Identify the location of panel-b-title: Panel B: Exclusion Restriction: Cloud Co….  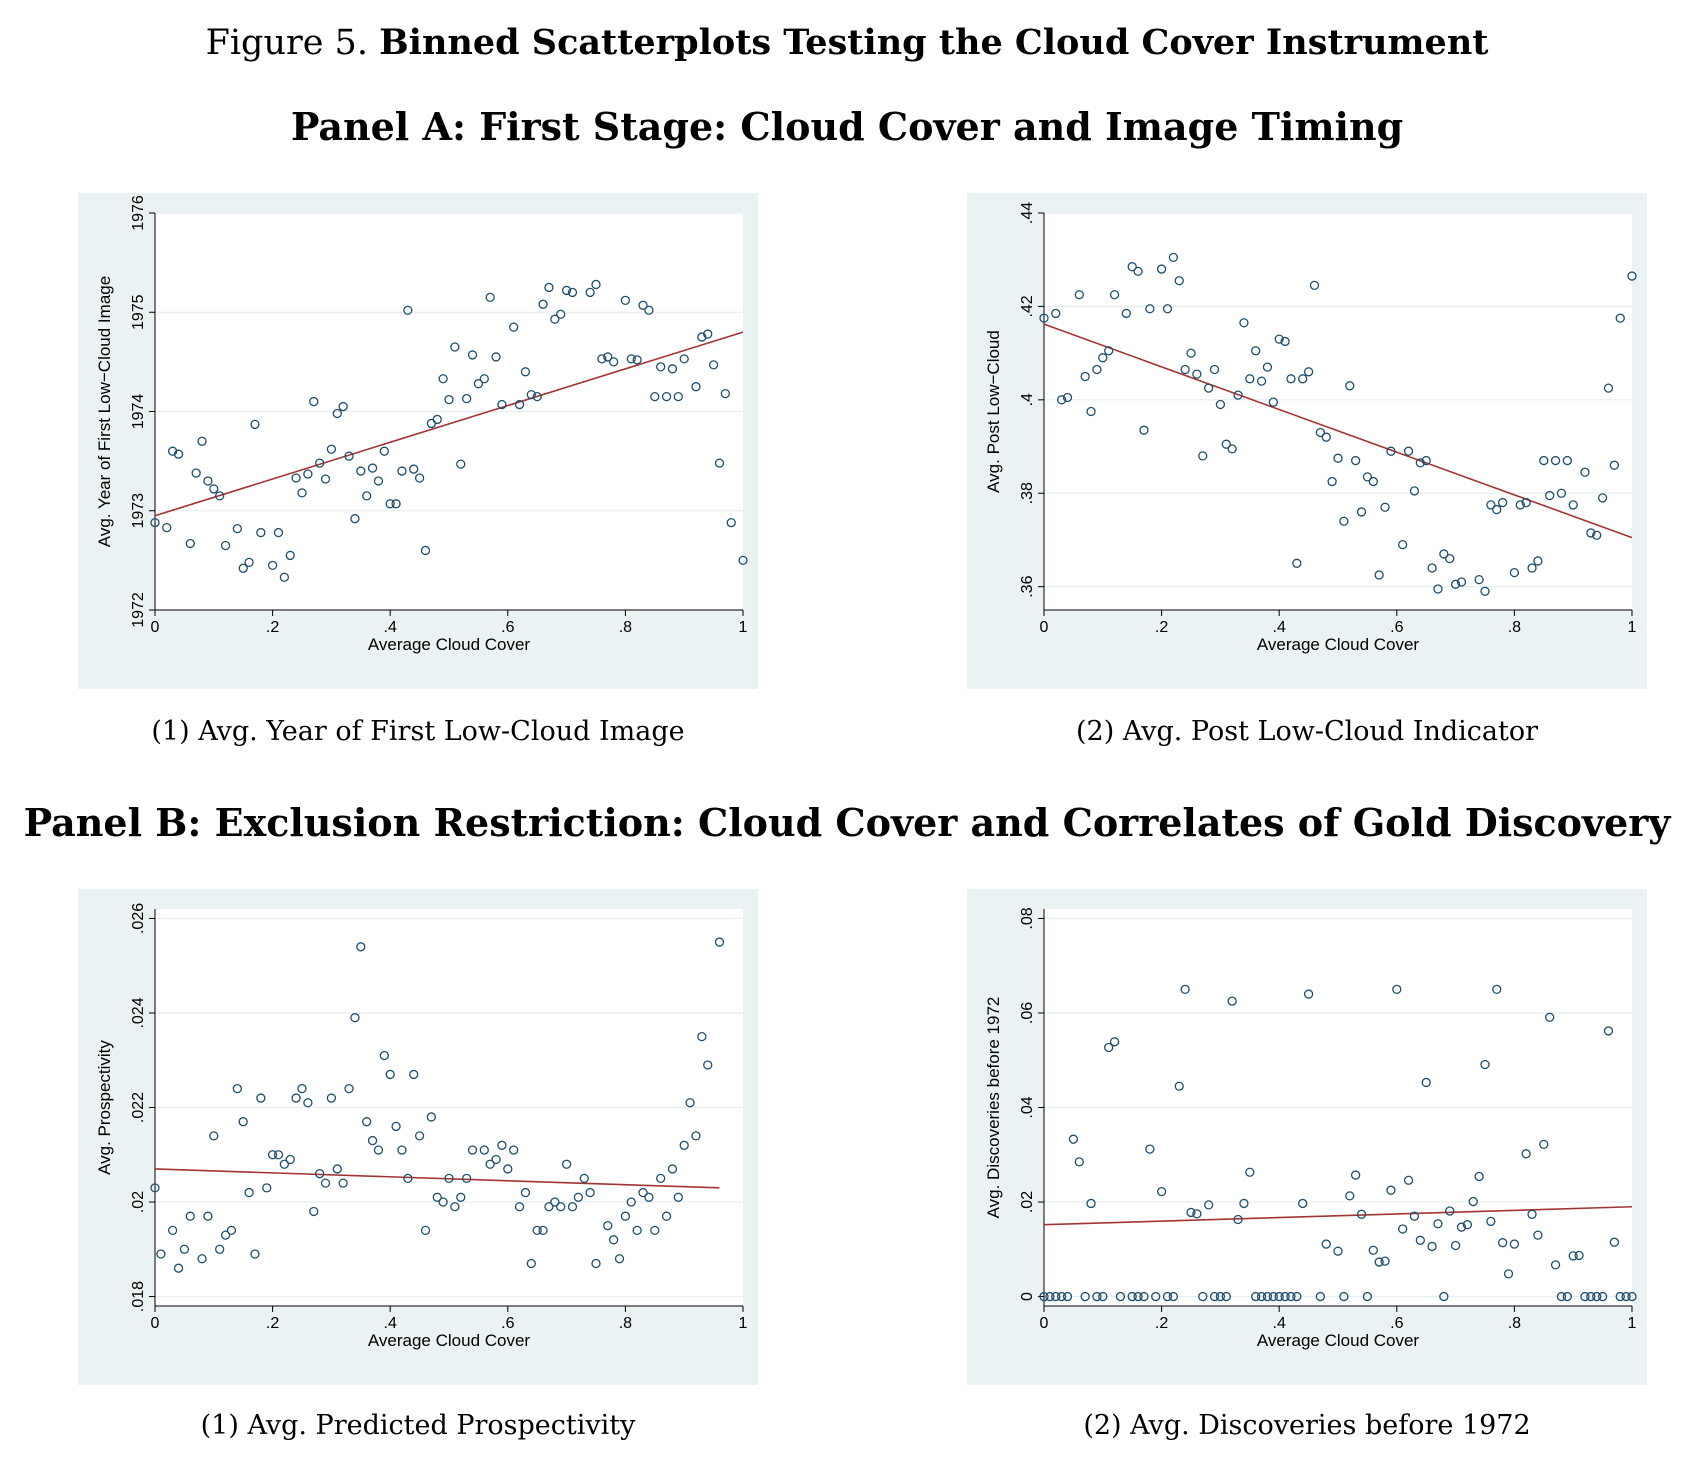
(847, 822).